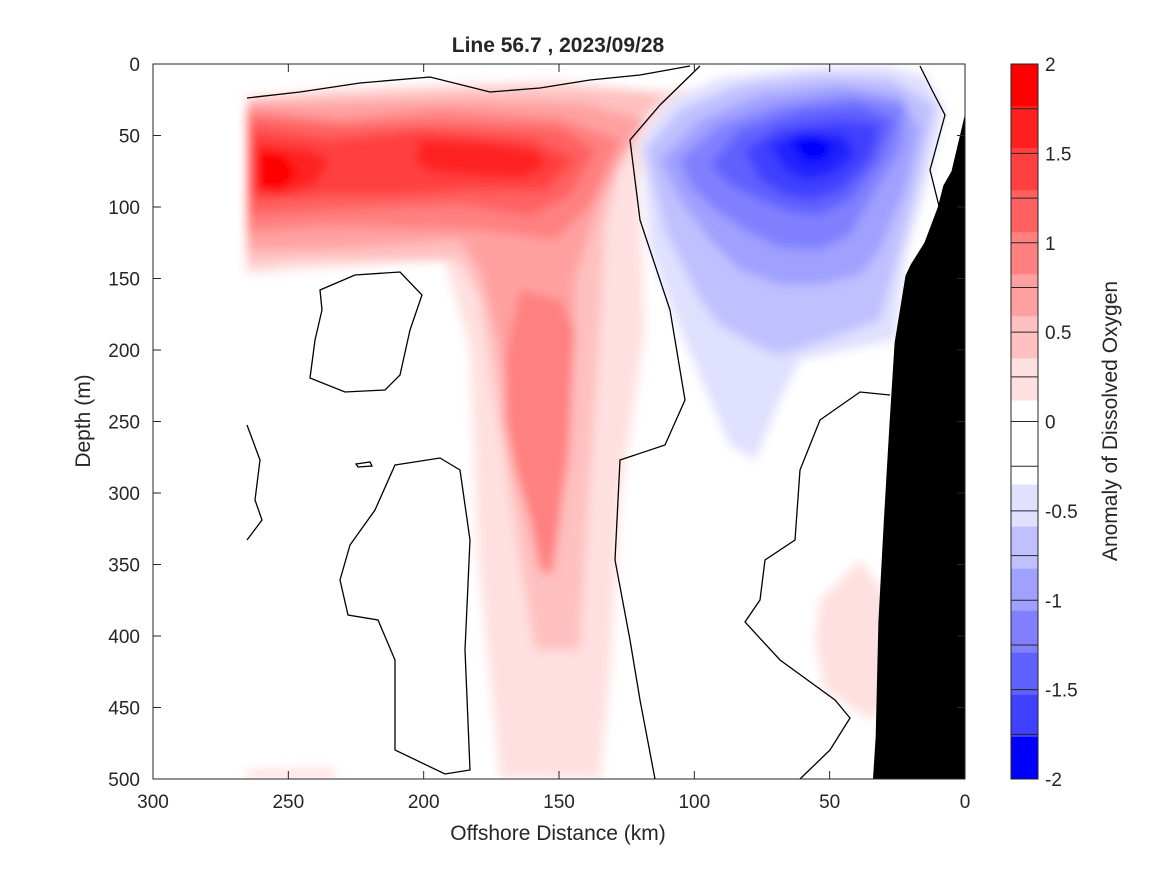 The width and height of the screenshot is (1167, 875). I want to click on y-axis-label: Depth (m), so click(83, 420).